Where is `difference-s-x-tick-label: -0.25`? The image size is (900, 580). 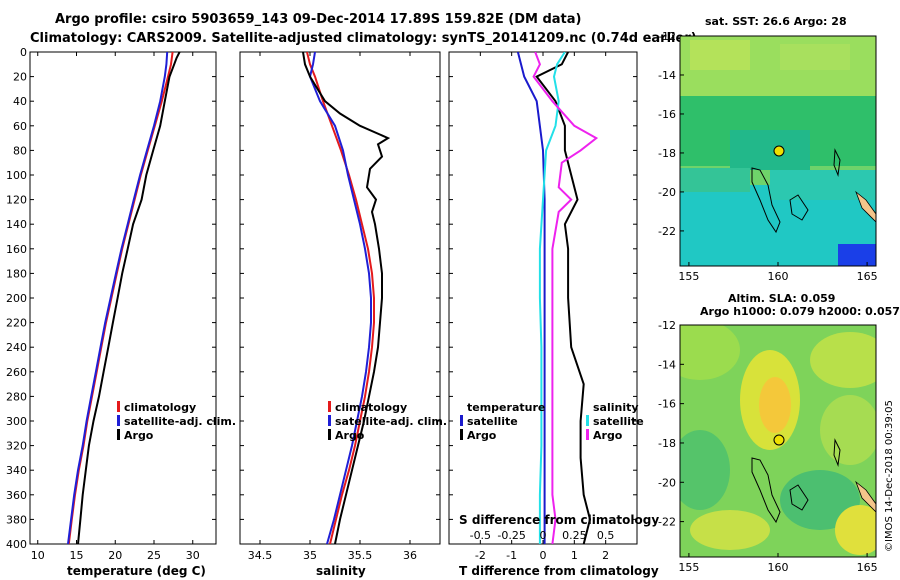
difference-s-x-tick-label: -0.25 is located at coordinates (511, 535).